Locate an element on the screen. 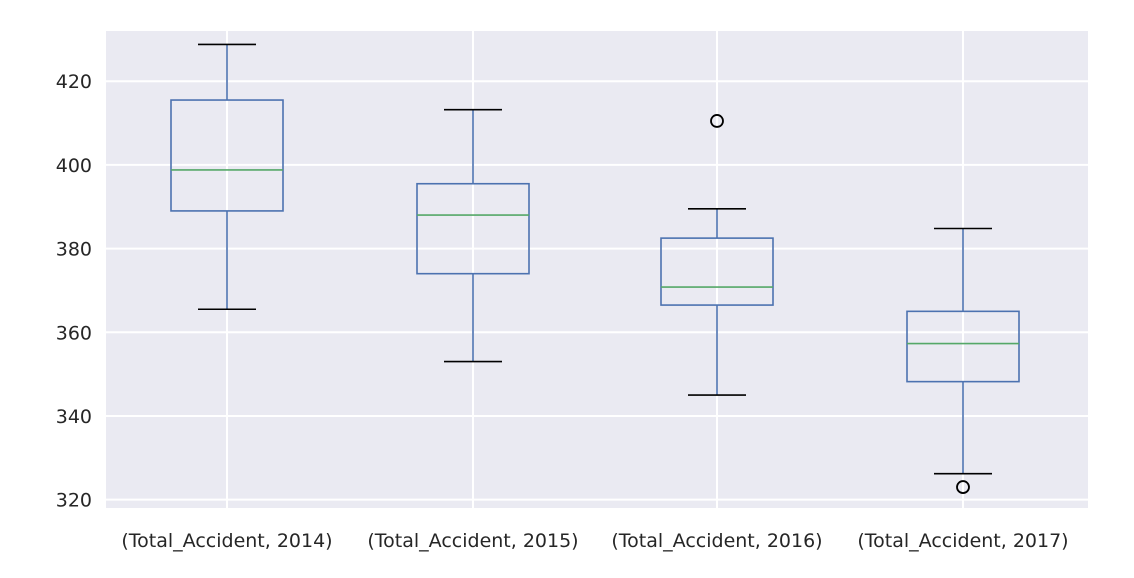  x-category-label: (Total_Accident, 2014) is located at coordinates (226, 541).